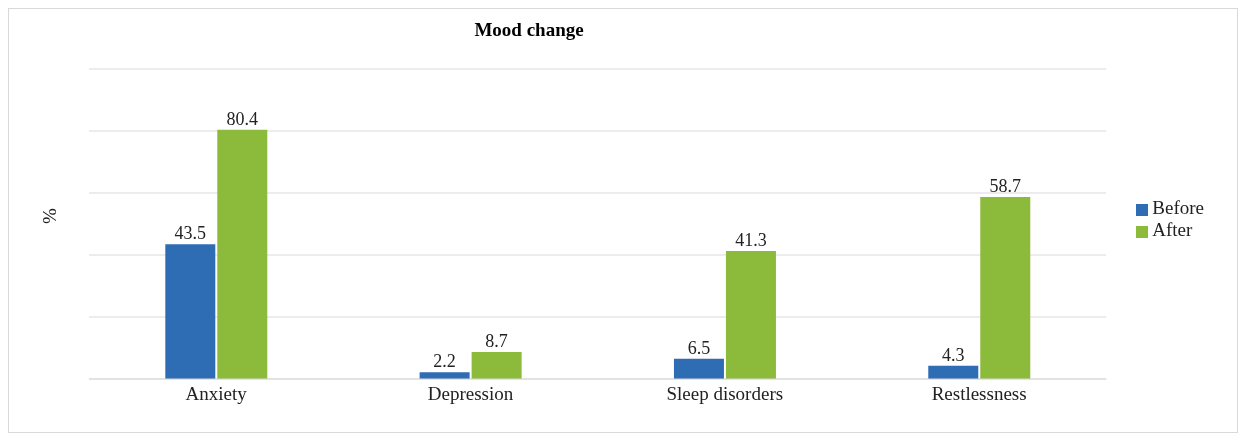 The image size is (1246, 441). I want to click on chart-title: Mood change, so click(529, 30).